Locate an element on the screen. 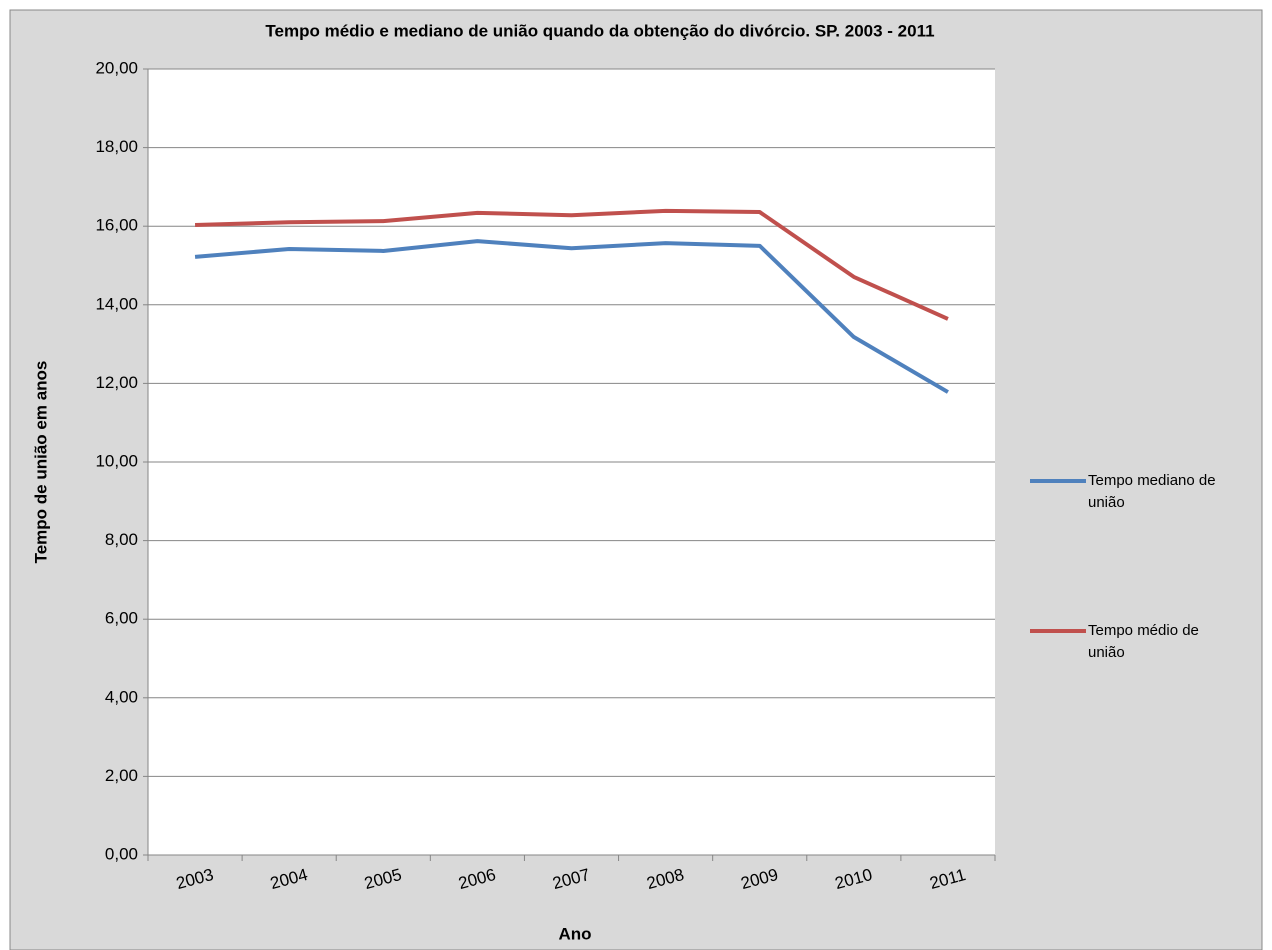 The height and width of the screenshot is (950, 1272). y-tick-label: 4,00 is located at coordinates (121, 696).